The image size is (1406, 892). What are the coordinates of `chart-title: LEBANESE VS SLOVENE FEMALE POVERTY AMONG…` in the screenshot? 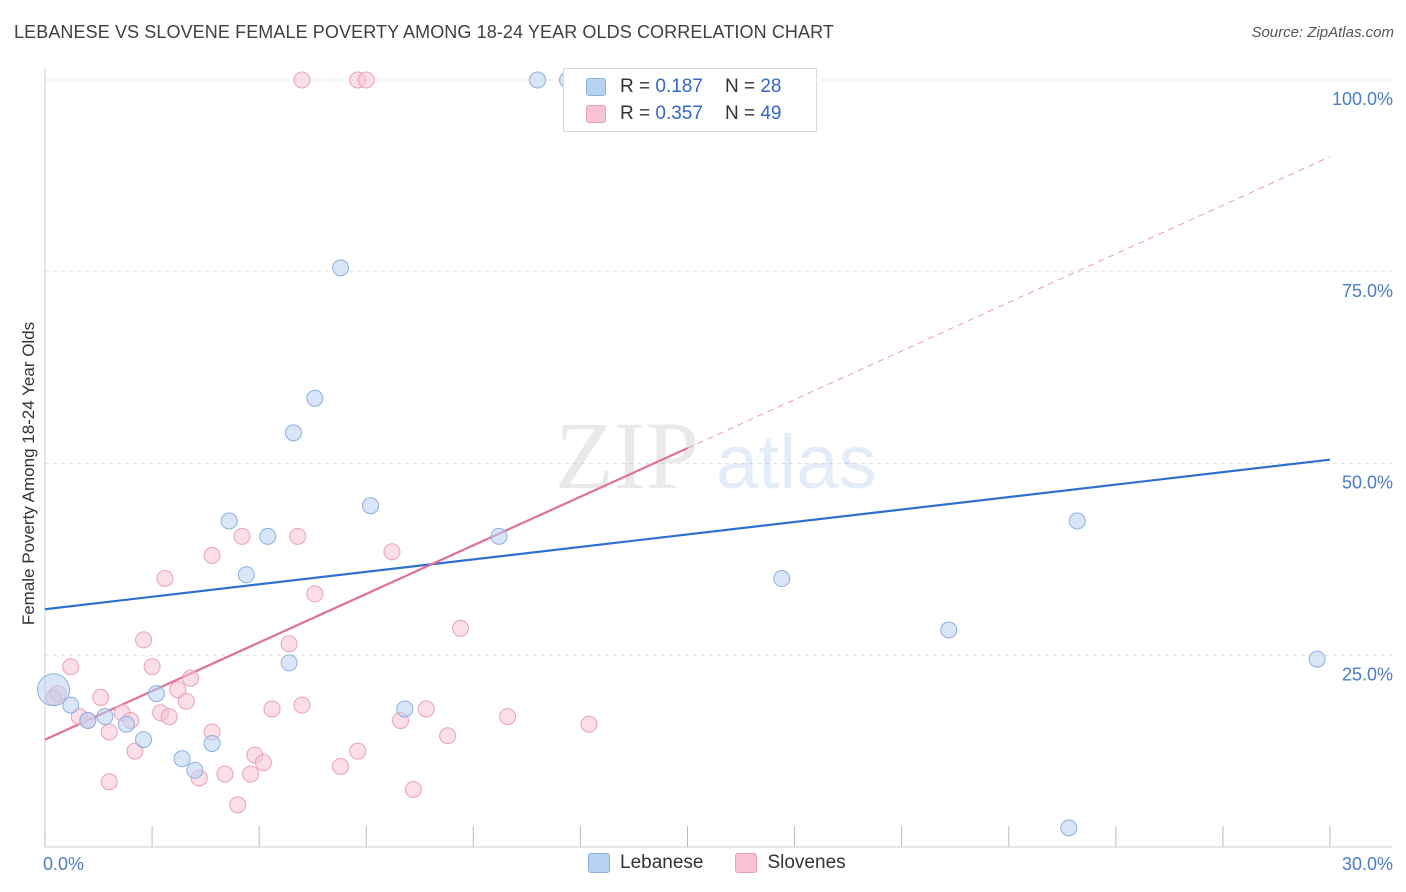 It's located at (424, 32).